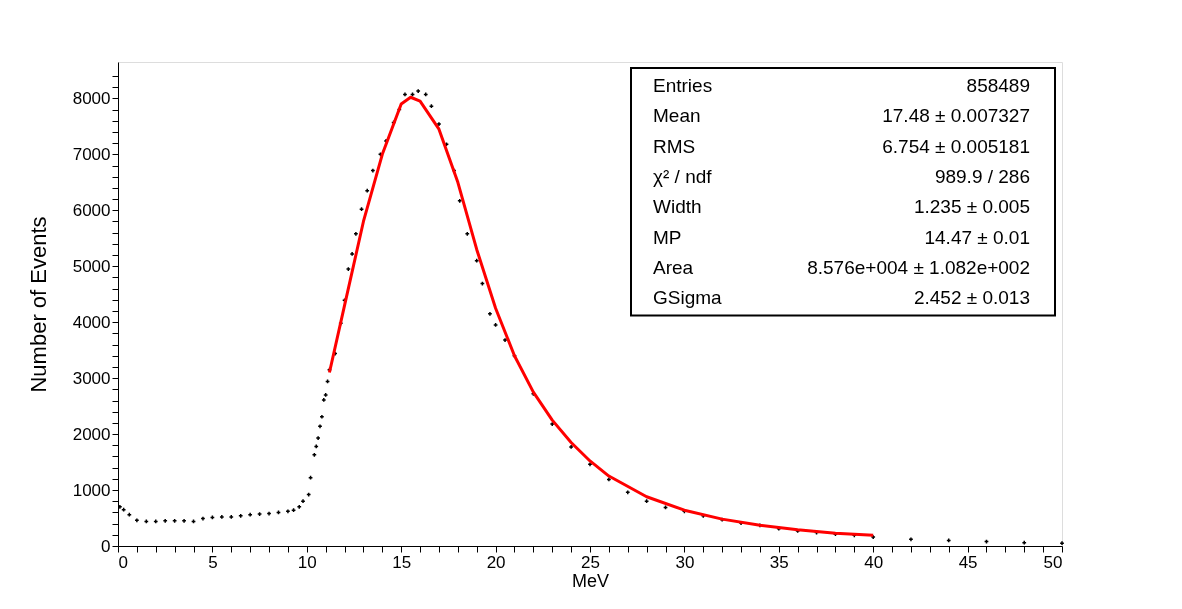 This screenshot has height=609, width=1182. What do you see at coordinates (956, 146) in the screenshot?
I see `annotation: 6.754 ± 0.005181` at bounding box center [956, 146].